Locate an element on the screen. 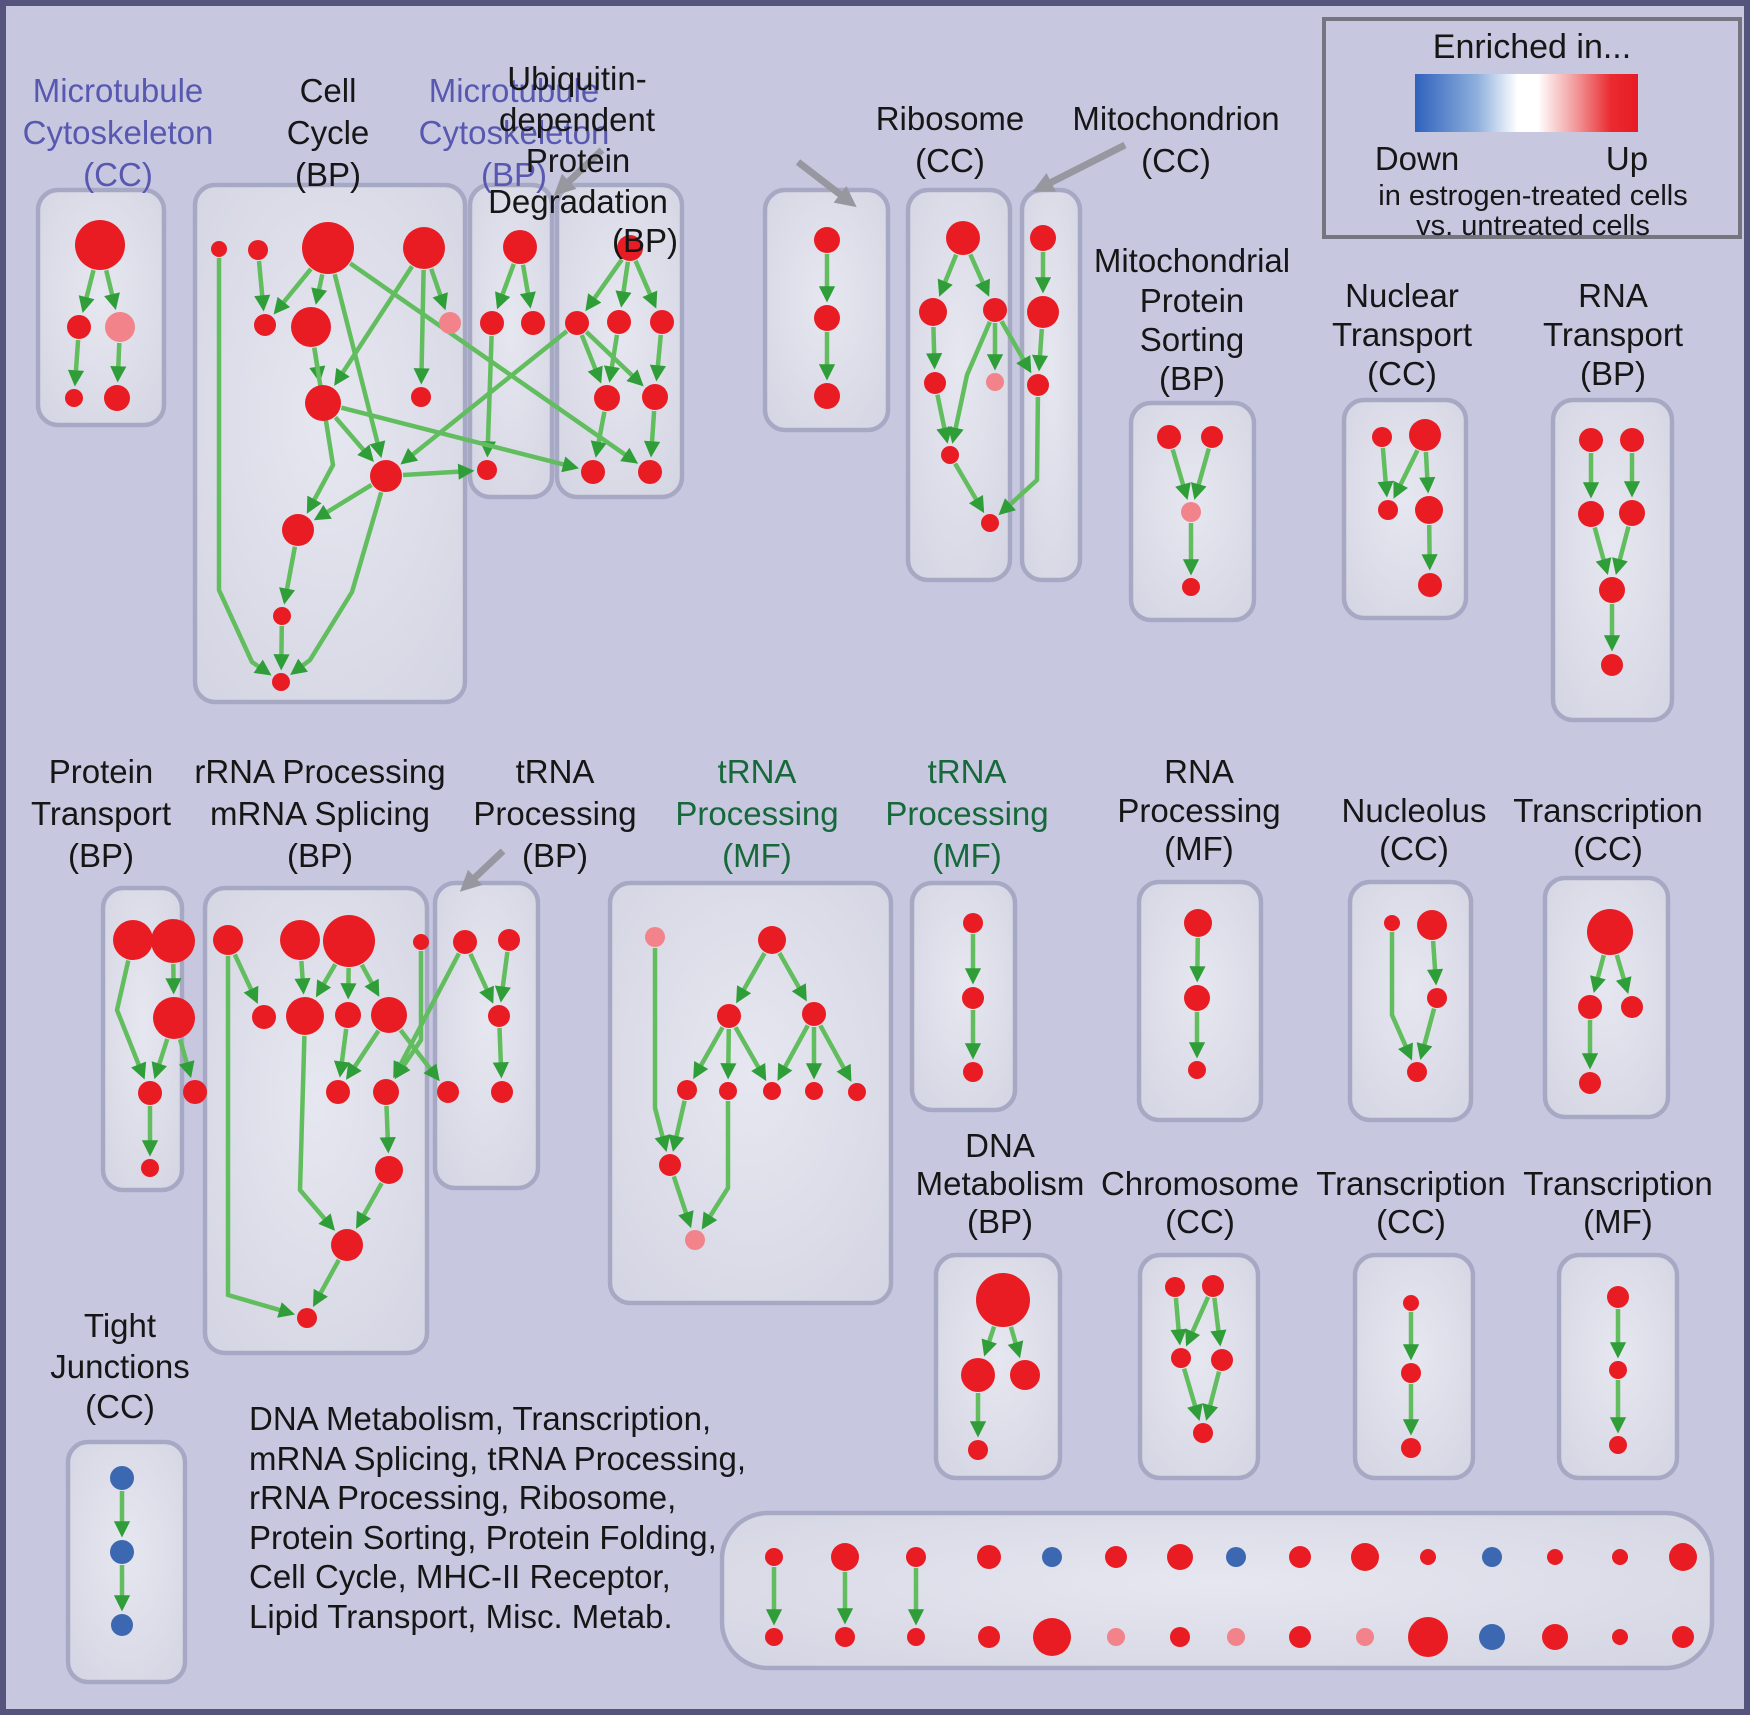 The width and height of the screenshot is (1750, 1715). cluster-box-dna-metabolism-bp is located at coordinates (998, 1366).